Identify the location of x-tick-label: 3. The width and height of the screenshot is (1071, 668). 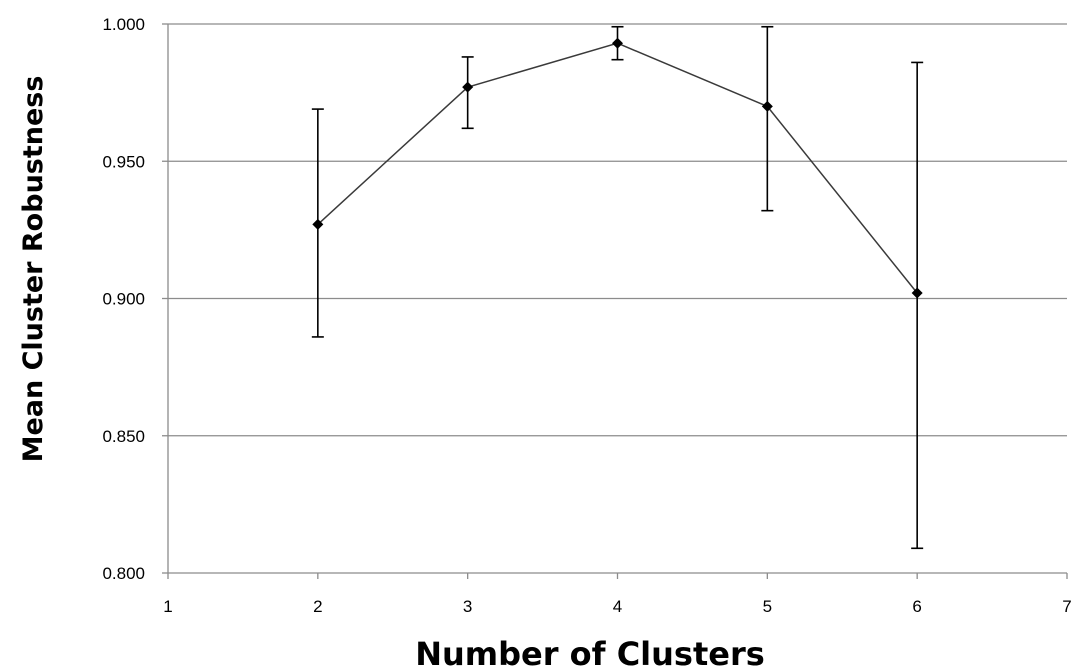
(467, 606).